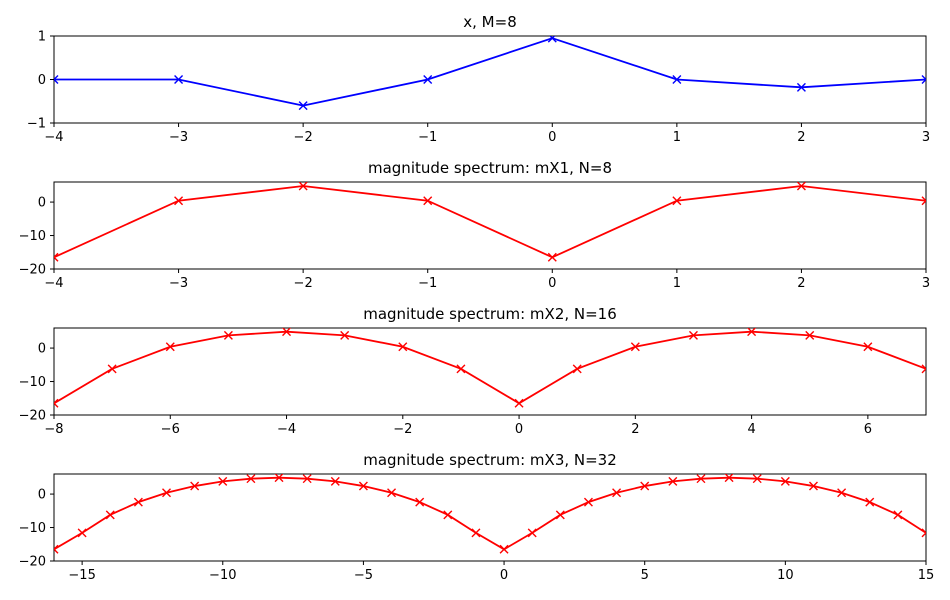  I want to click on x-tick-label: −15, so click(81, 575).